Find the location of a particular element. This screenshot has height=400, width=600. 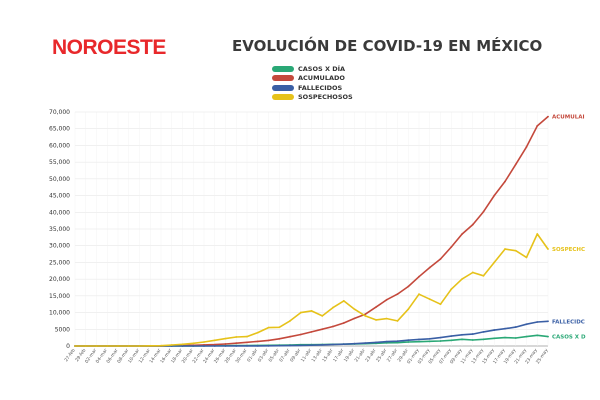

chart-title: EVOLUCIÓN DE COVID-19 EN MÉXICO is located at coordinates (387, 46).